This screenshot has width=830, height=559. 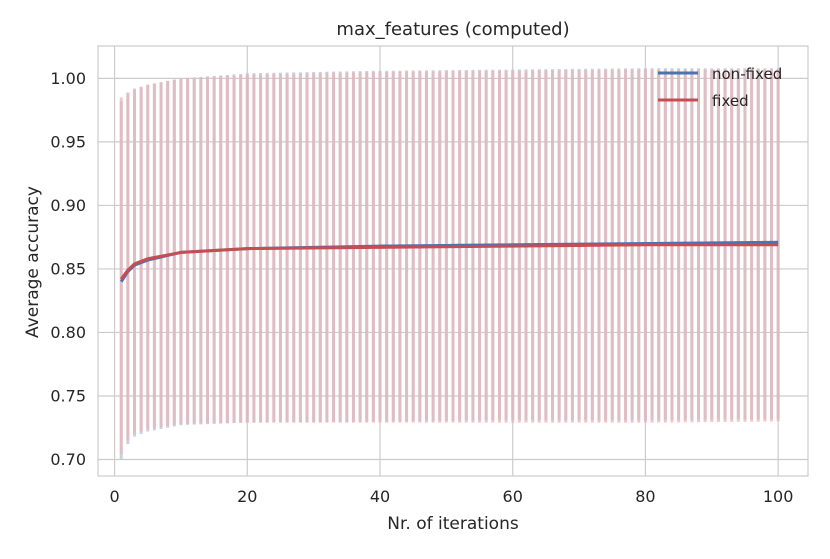 I want to click on x-tick-label: 80, so click(x=645, y=496).